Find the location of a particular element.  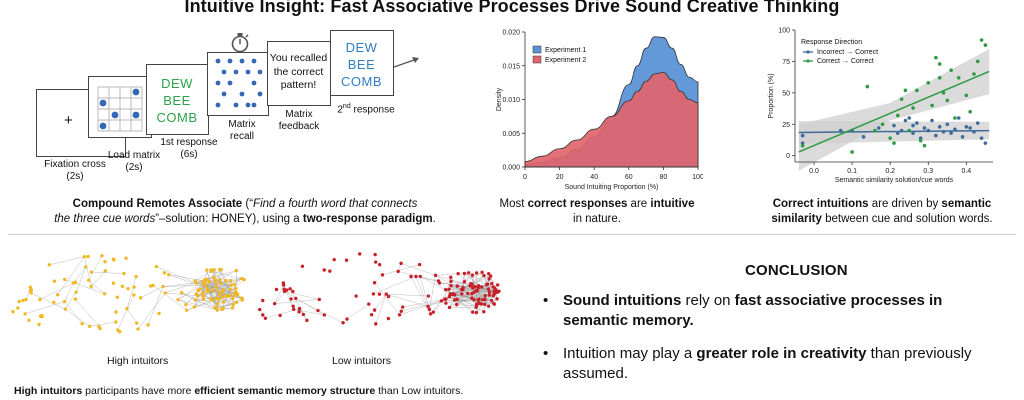

legend-label-1: Incorrect → Correct is located at coordinates (847, 52).